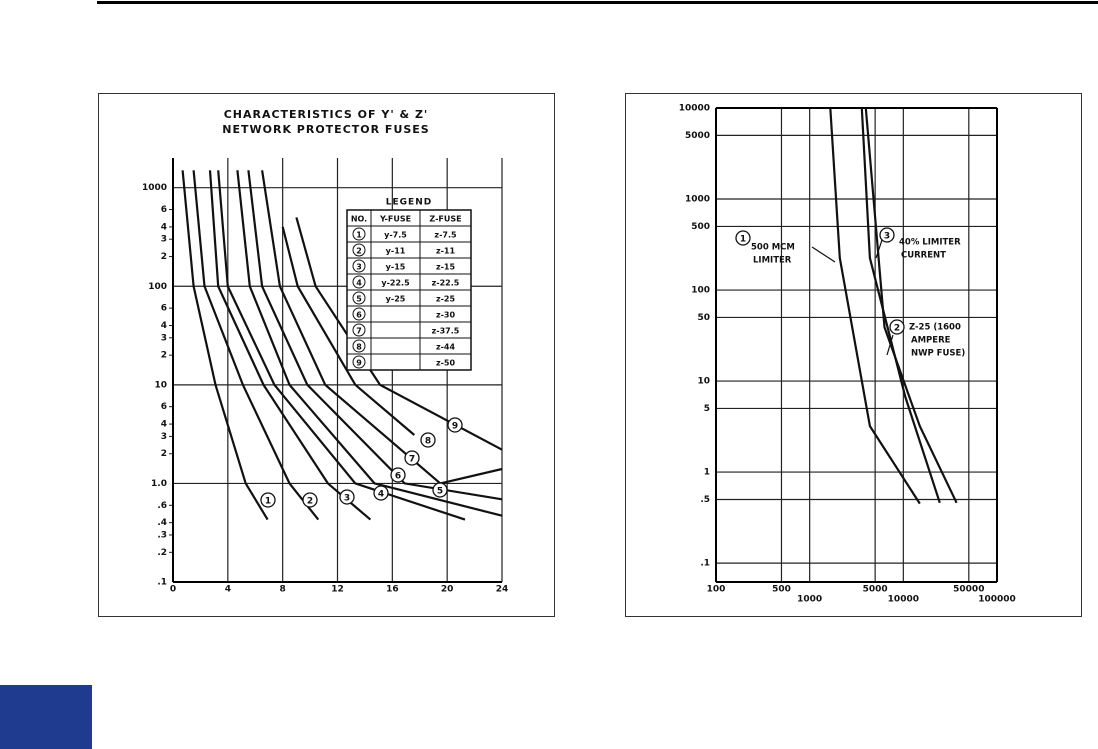  Describe the element at coordinates (396, 251) in the screenshot. I see `legend-cell: y-11` at that location.